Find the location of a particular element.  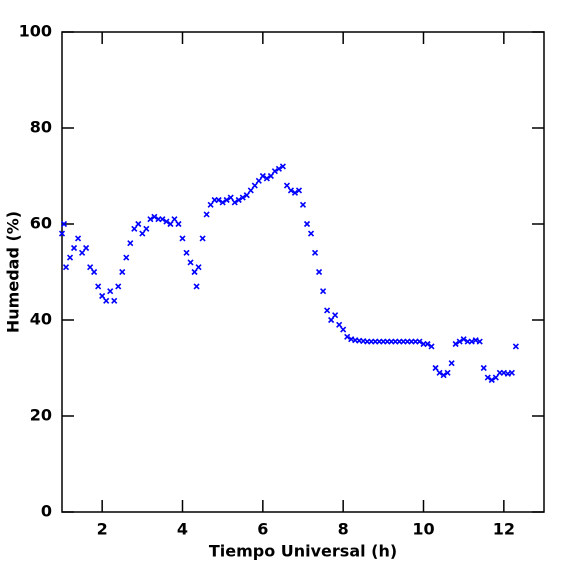

y-tick-label: 20 is located at coordinates (41, 415).